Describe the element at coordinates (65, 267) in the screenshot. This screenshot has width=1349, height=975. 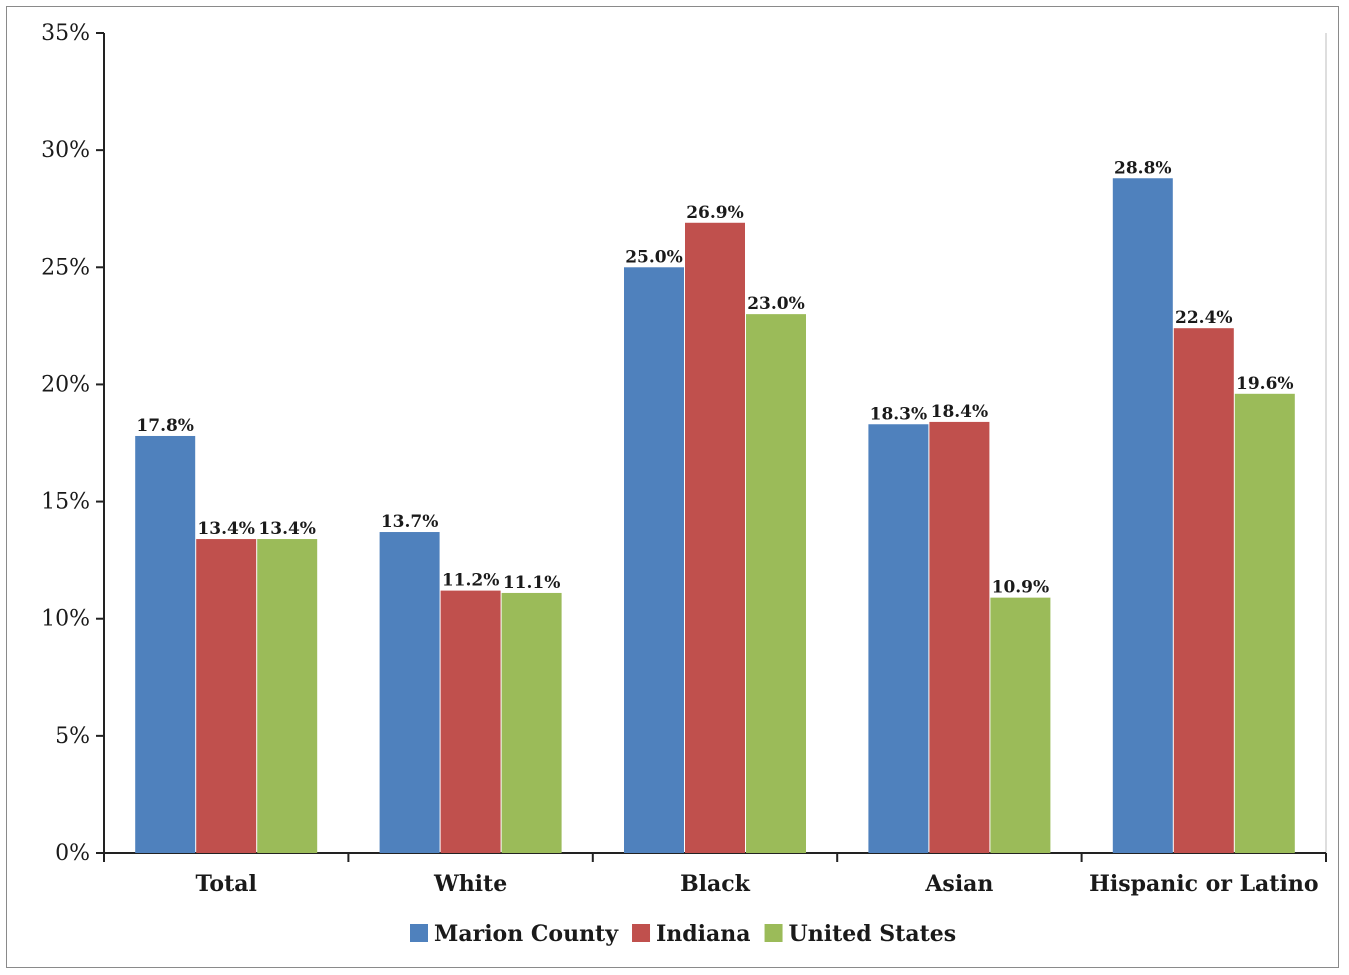
I see `y-tick-label: 25%` at that location.